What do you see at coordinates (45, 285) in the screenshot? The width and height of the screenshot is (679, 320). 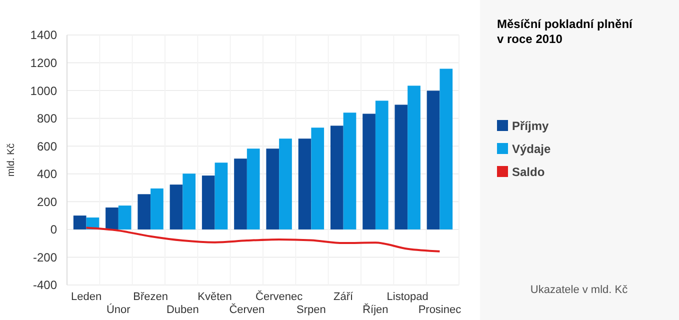 I see `y-tick-label: -400` at bounding box center [45, 285].